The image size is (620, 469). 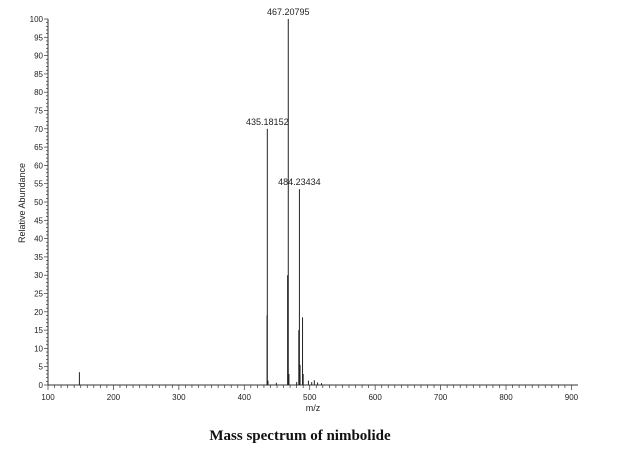 What do you see at coordinates (38, 330) in the screenshot?
I see `y-tick-label: 15` at bounding box center [38, 330].